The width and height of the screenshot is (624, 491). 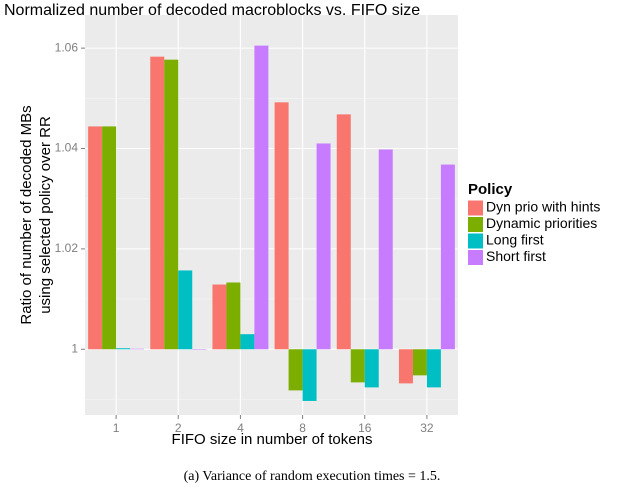 What do you see at coordinates (67, 47) in the screenshot?
I see `y-tick-label: 1.06` at bounding box center [67, 47].